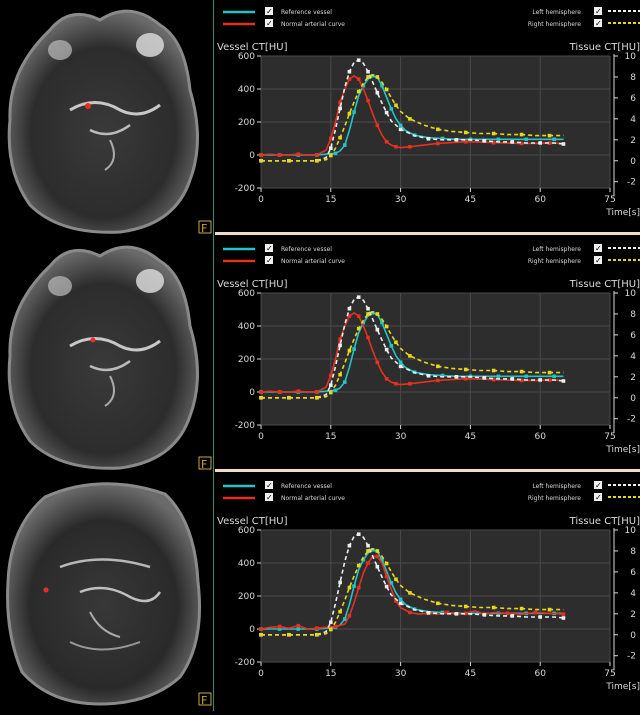  Describe the element at coordinates (598, 485) in the screenshot. I see `legend-checkbox-left-hemisphere` at that location.